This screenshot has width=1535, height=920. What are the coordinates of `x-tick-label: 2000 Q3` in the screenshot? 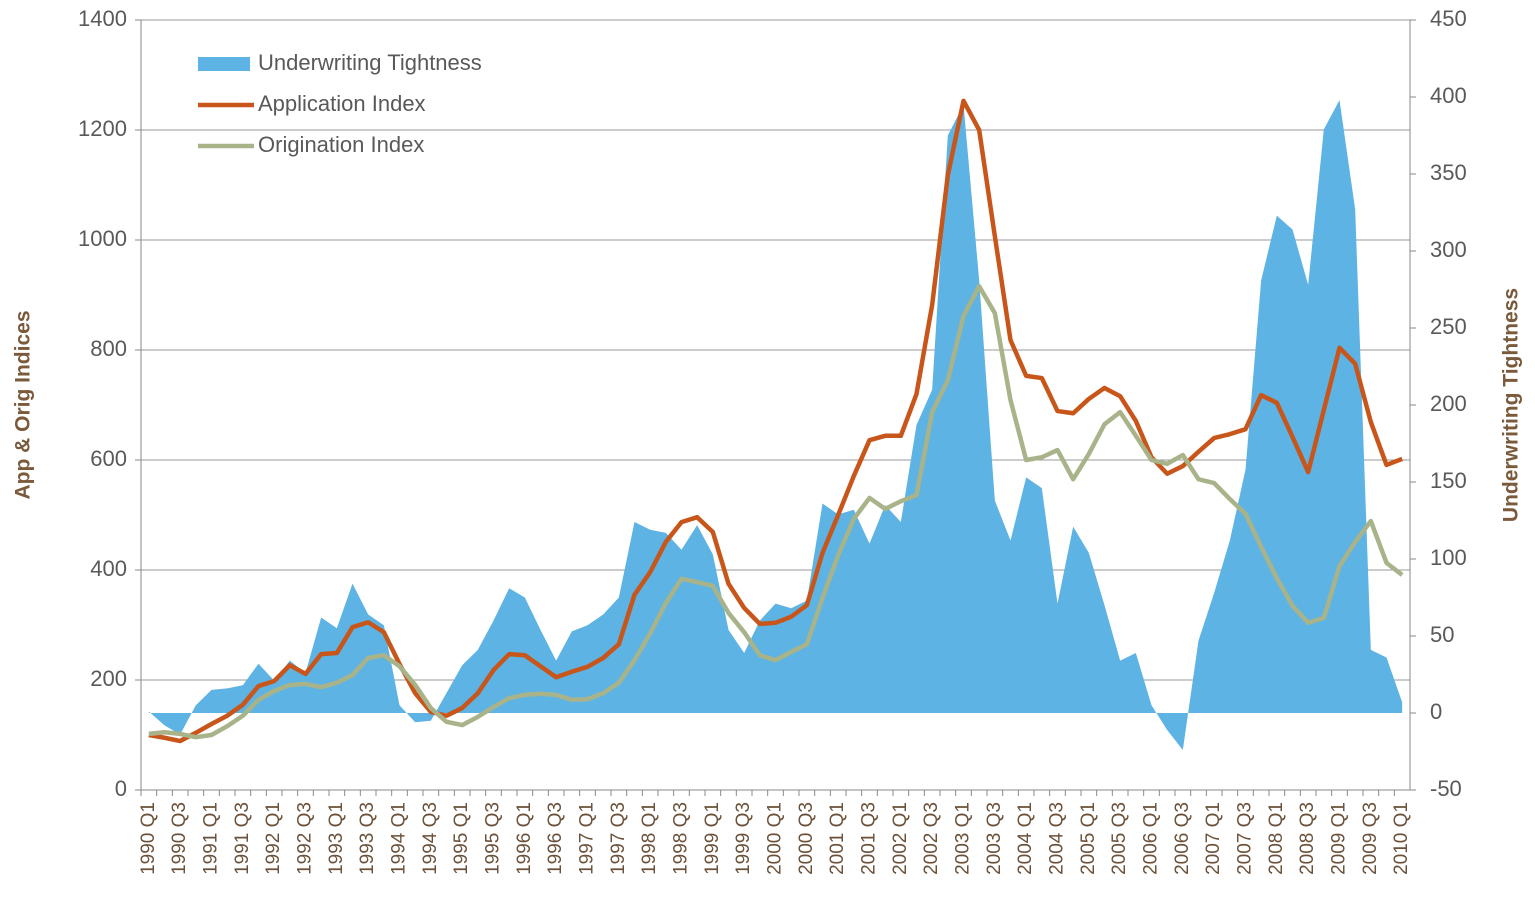 It's located at (806, 838).